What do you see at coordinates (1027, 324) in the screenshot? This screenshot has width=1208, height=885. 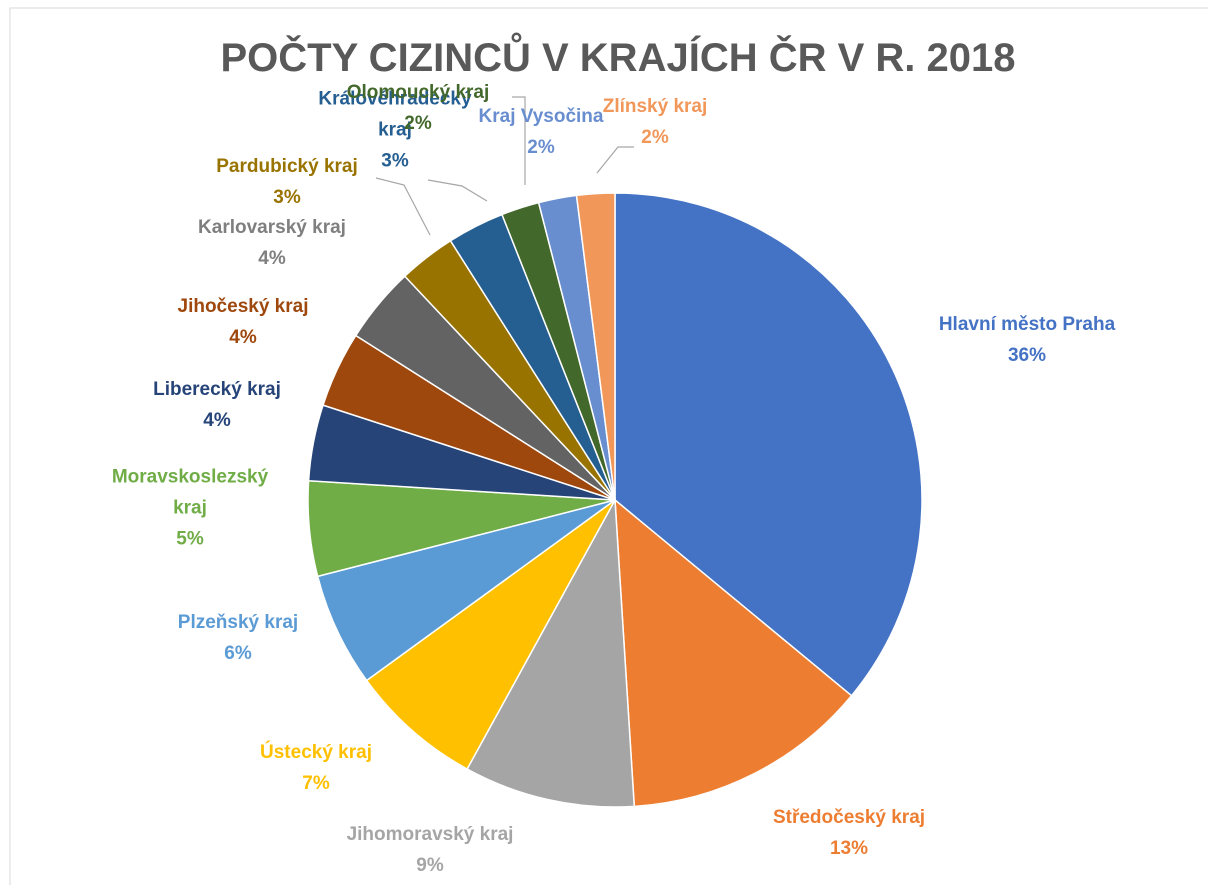 I see `label-name: Hlavní město Praha` at bounding box center [1027, 324].